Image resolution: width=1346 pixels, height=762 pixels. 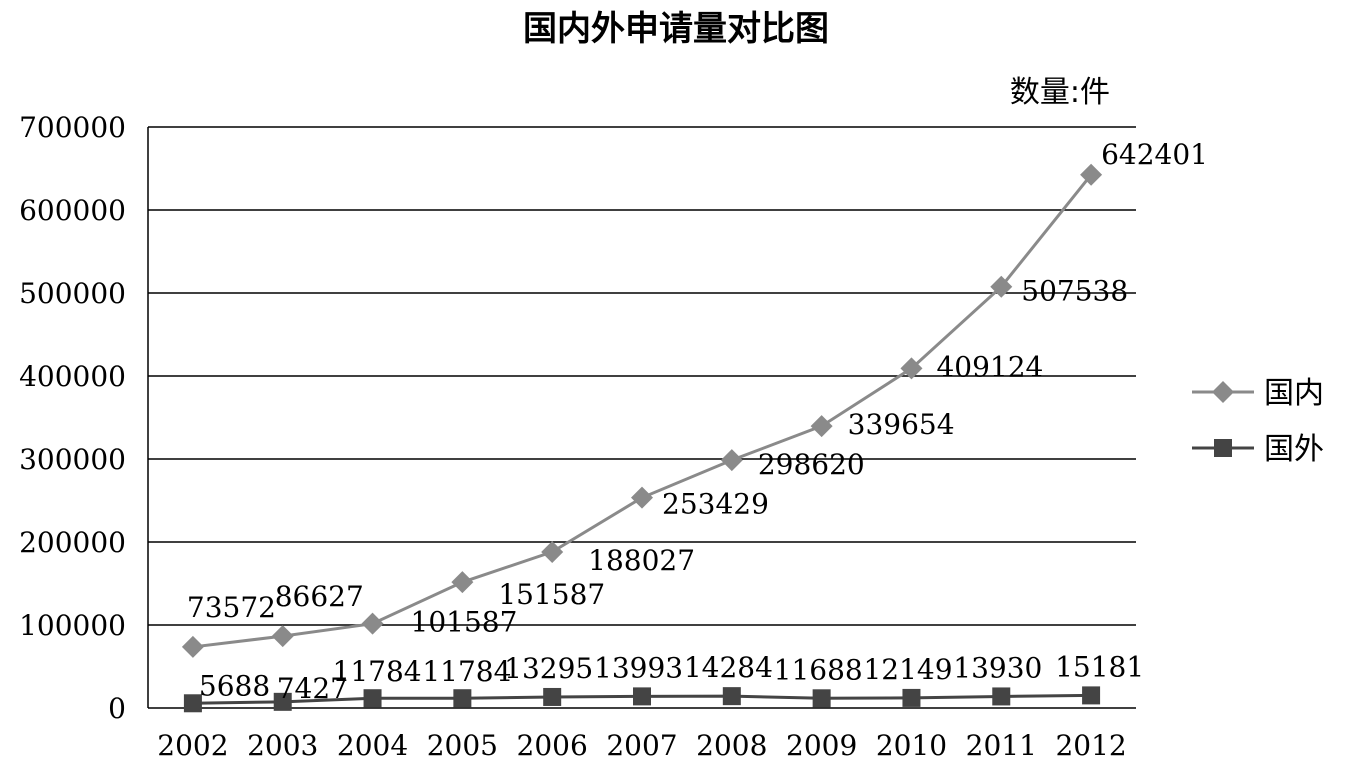 What do you see at coordinates (811, 464) in the screenshot?
I see `data-label: 298620` at bounding box center [811, 464].